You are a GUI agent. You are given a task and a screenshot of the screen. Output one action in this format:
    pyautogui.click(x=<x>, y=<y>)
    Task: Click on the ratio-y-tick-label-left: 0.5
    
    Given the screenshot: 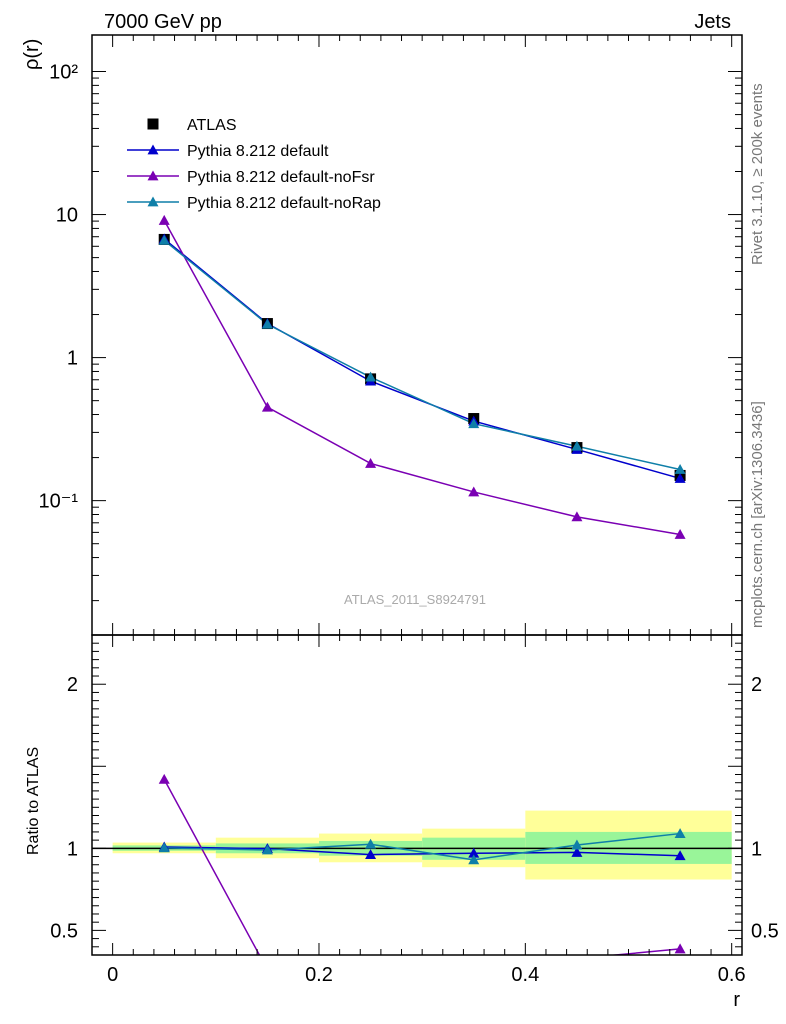 What is the action you would take?
    pyautogui.click(x=64, y=931)
    